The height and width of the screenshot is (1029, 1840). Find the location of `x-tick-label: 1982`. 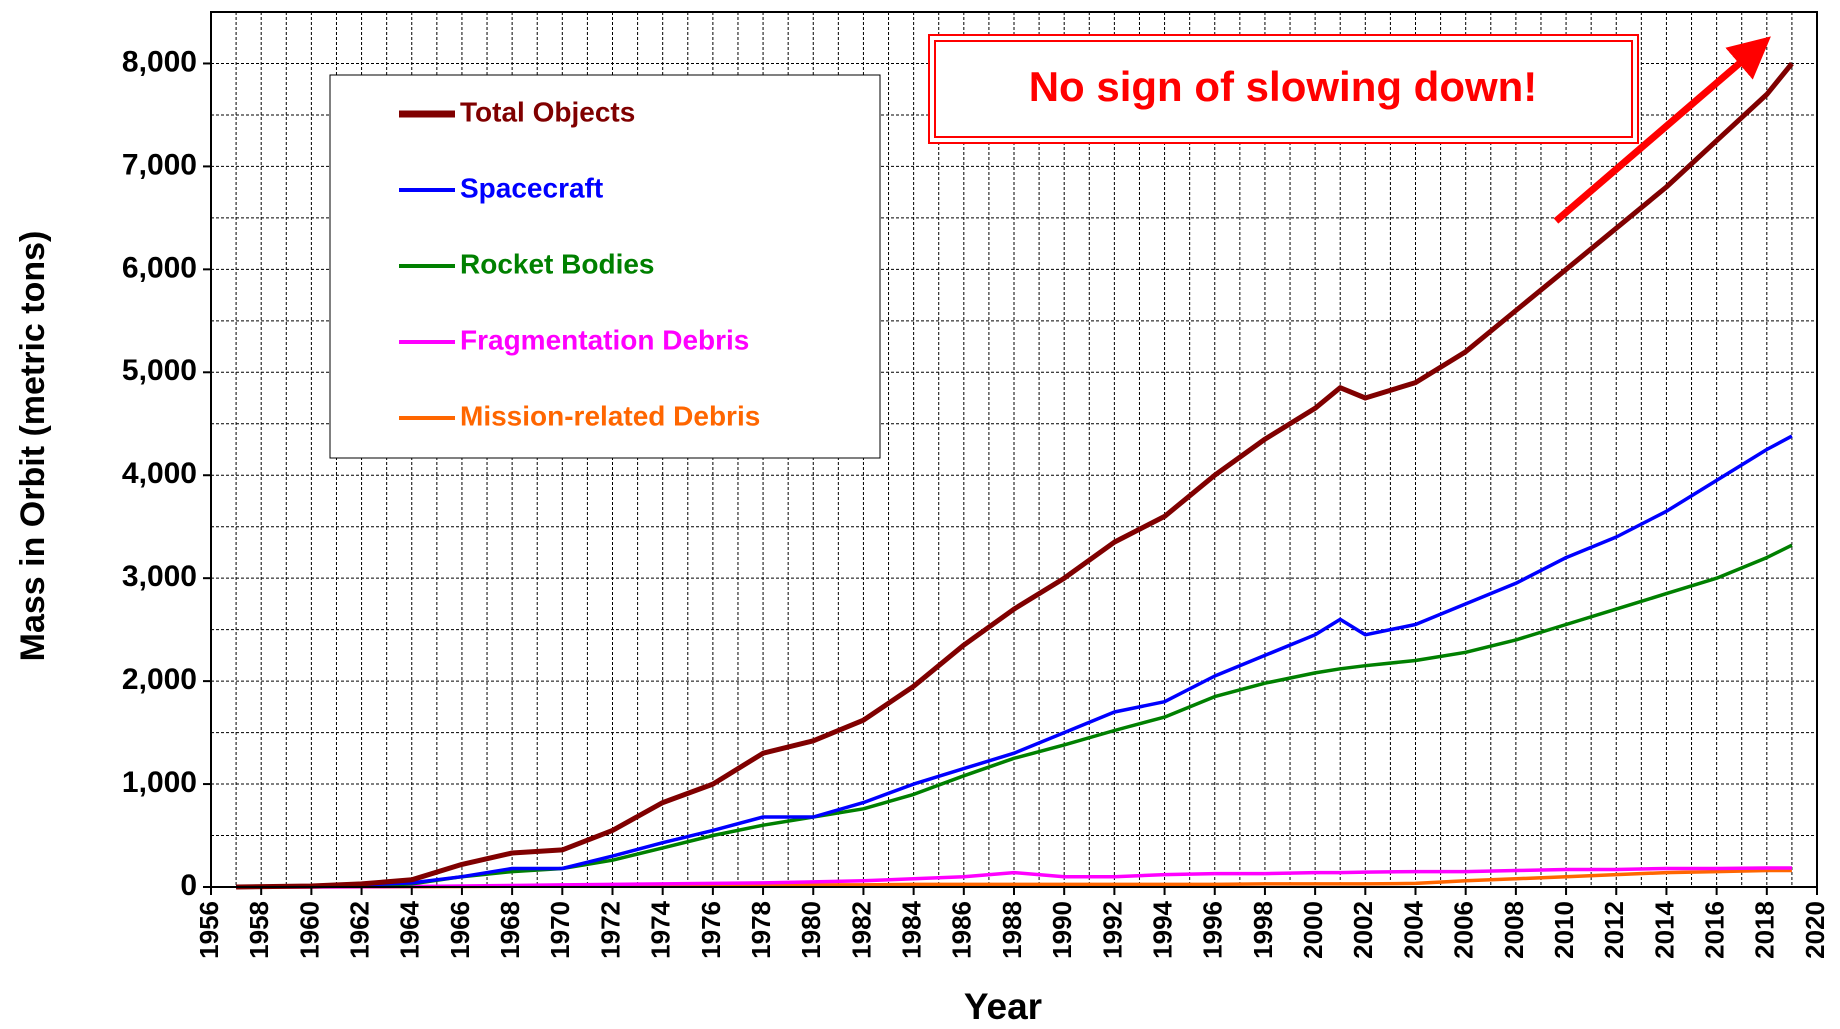

x-tick-label: 1982 is located at coordinates (861, 930).